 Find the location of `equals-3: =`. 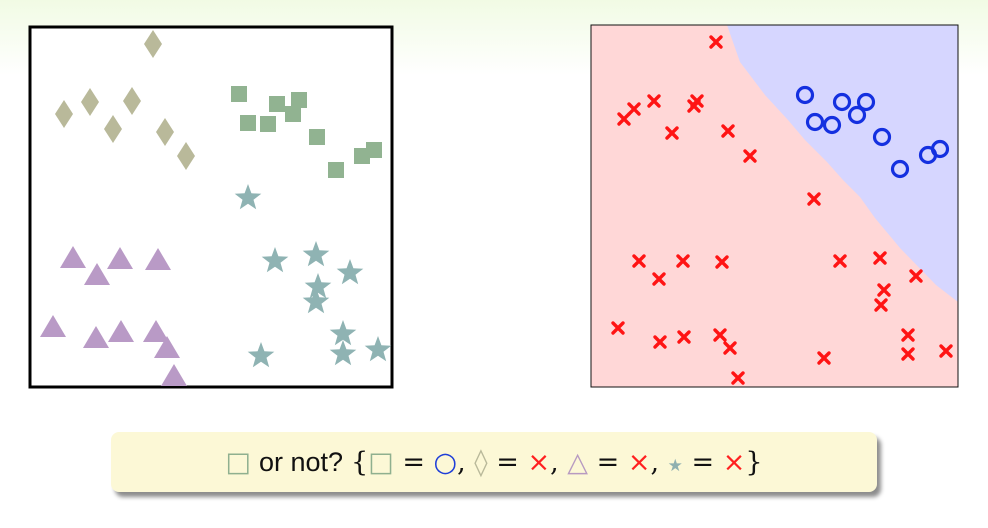

equals-3: = is located at coordinates (608, 462).